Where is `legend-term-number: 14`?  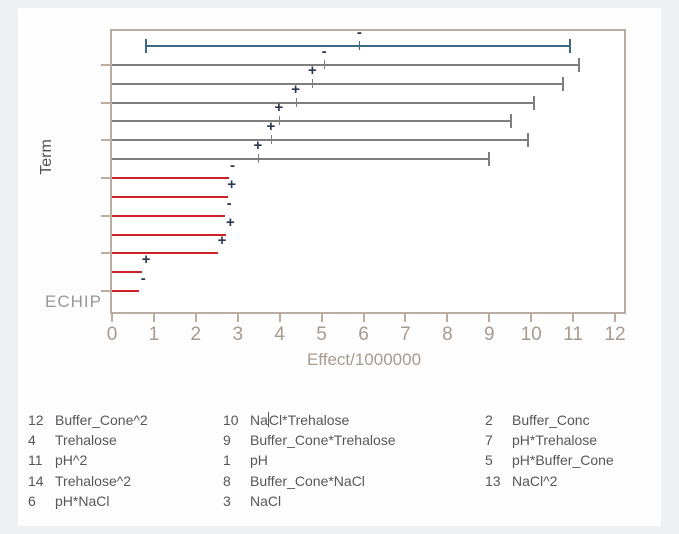 legend-term-number: 14 is located at coordinates (36, 480).